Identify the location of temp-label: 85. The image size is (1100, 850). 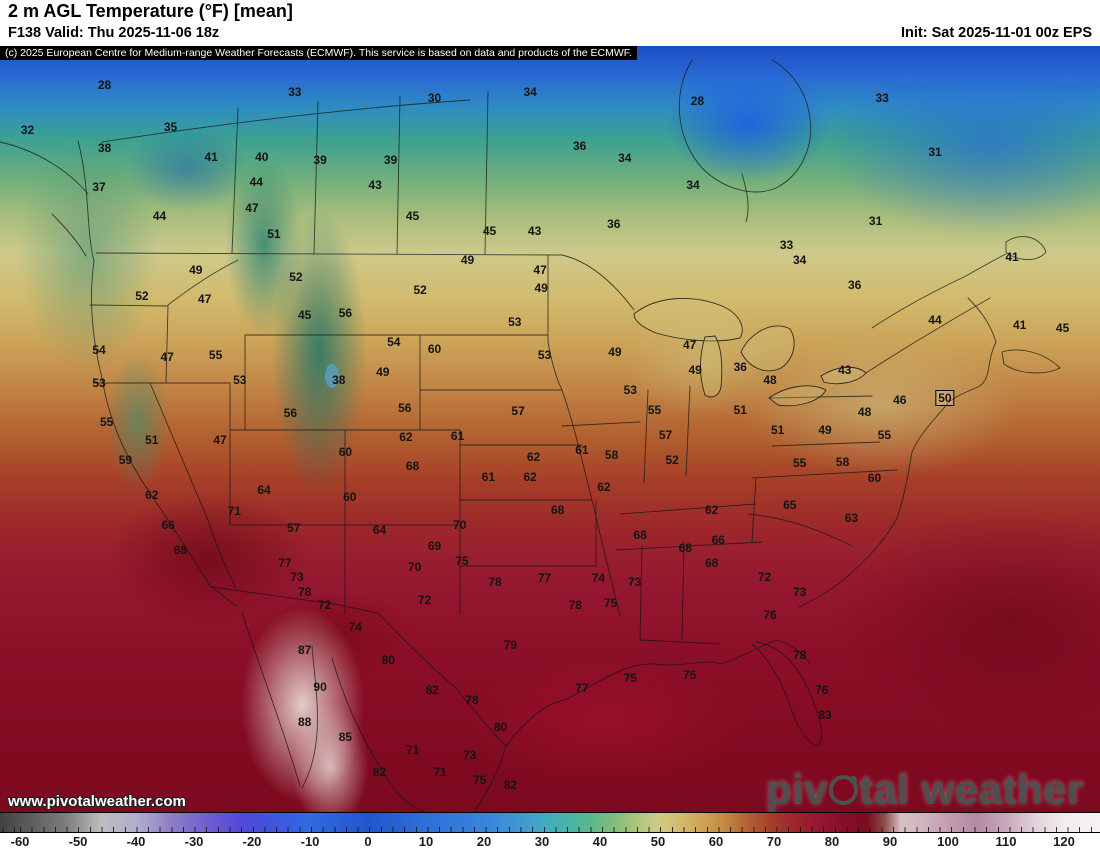
(345, 736).